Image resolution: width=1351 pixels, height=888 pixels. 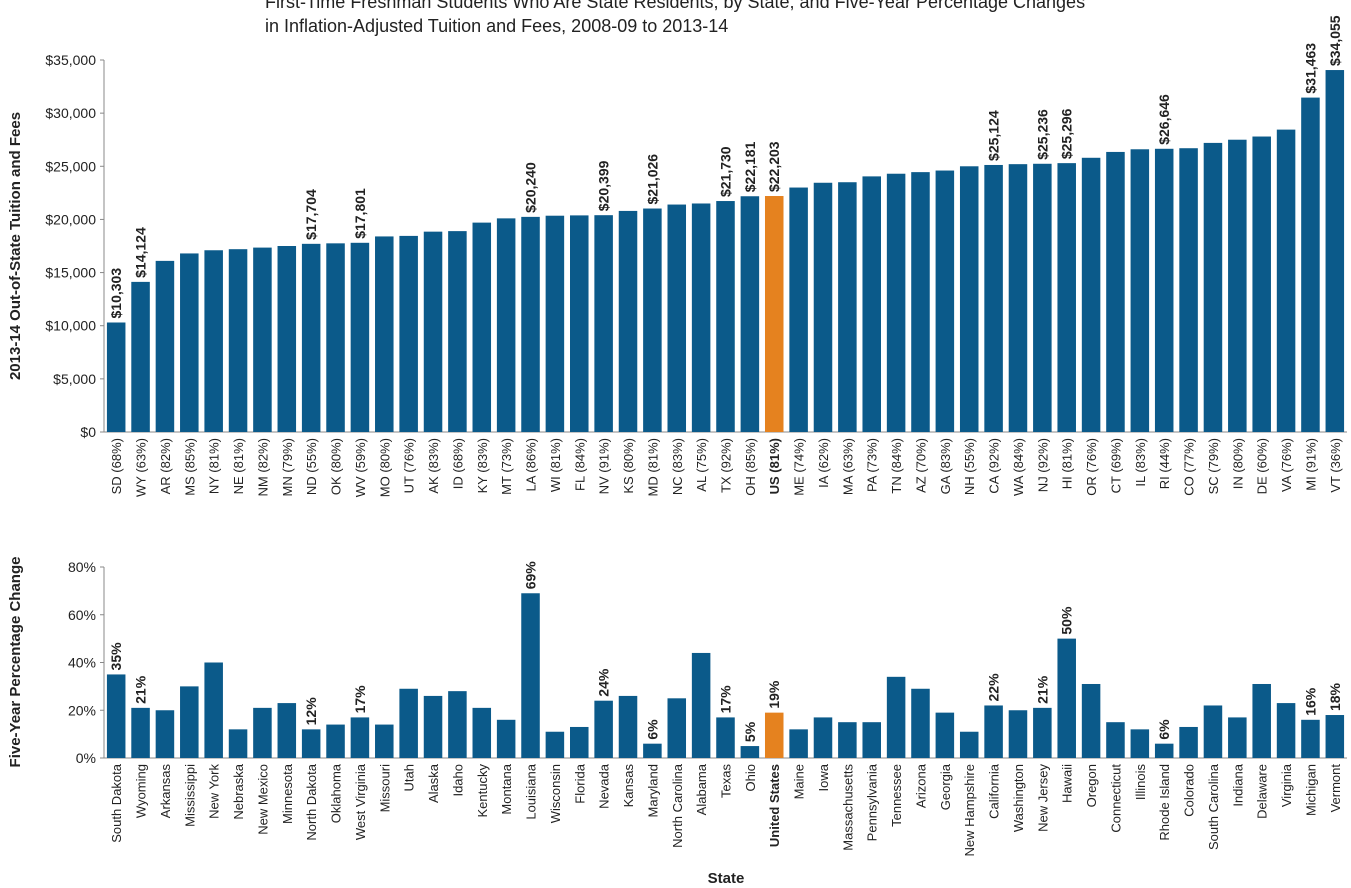 I want to click on data-label: $10,303, so click(x=116, y=293).